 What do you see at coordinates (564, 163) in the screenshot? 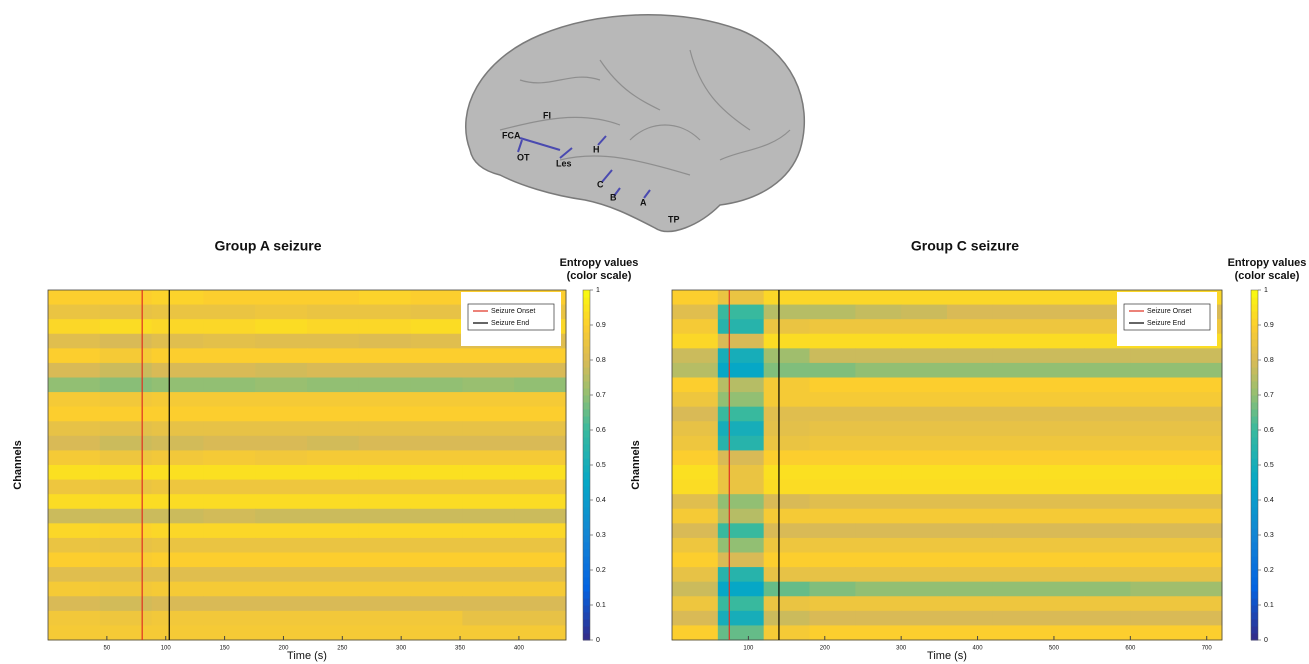
I see `brain-label: Les` at bounding box center [564, 163].